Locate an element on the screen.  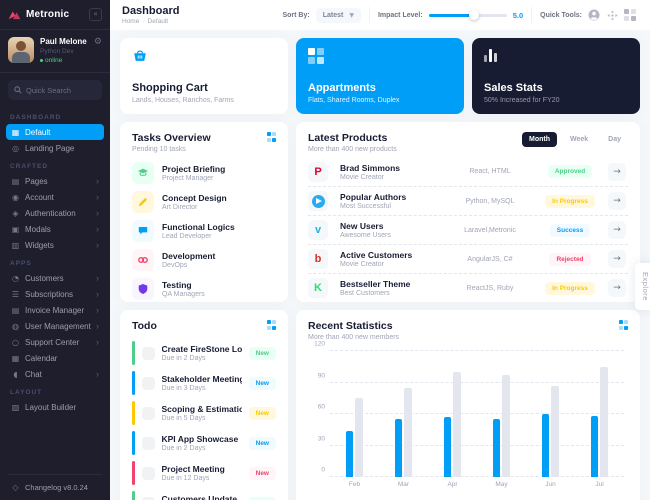
search-input is located at coordinates (61, 90).